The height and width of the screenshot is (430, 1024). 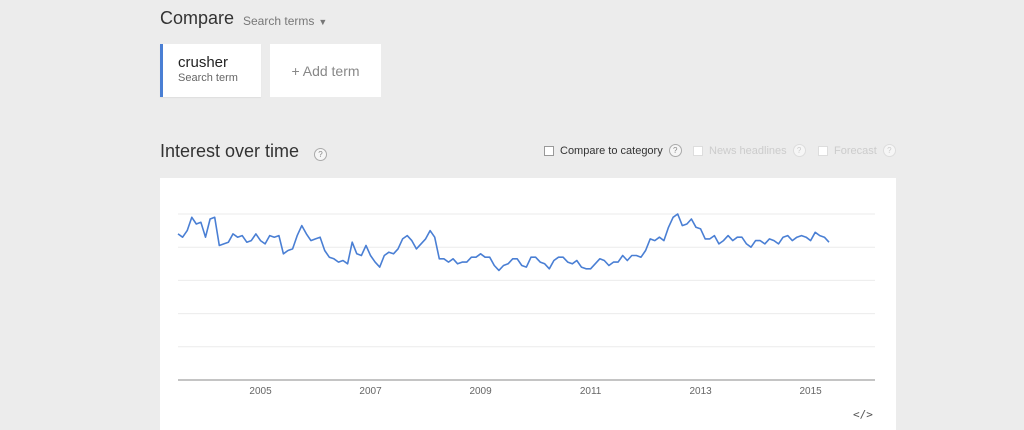 What do you see at coordinates (503, 242) in the screenshot?
I see `series-line` at bounding box center [503, 242].